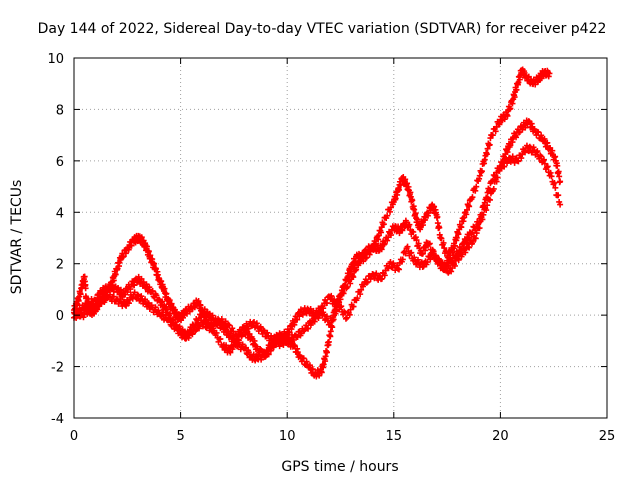 The width and height of the screenshot is (640, 480). What do you see at coordinates (180, 436) in the screenshot?
I see `x-tick-label: 5` at bounding box center [180, 436].